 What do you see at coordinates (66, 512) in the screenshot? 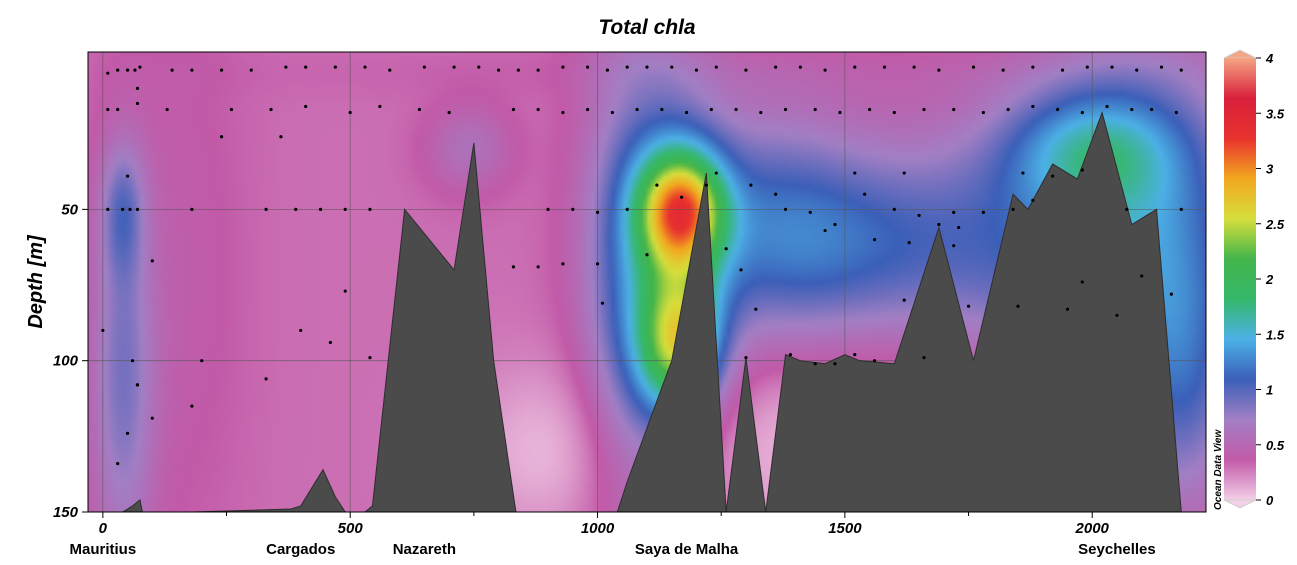
I see `y-tick-label: 150` at bounding box center [66, 512].